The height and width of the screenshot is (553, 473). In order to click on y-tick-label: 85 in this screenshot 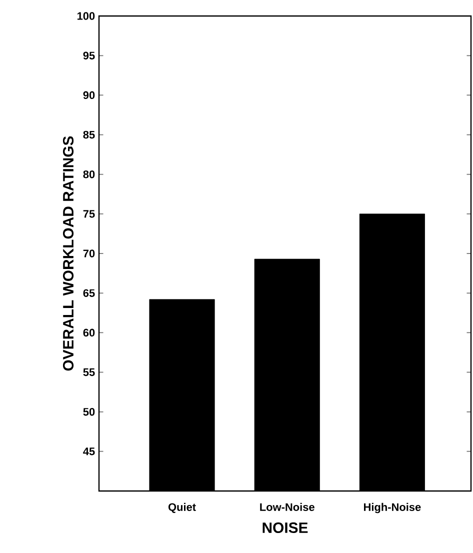, I will do `click(89, 134)`.